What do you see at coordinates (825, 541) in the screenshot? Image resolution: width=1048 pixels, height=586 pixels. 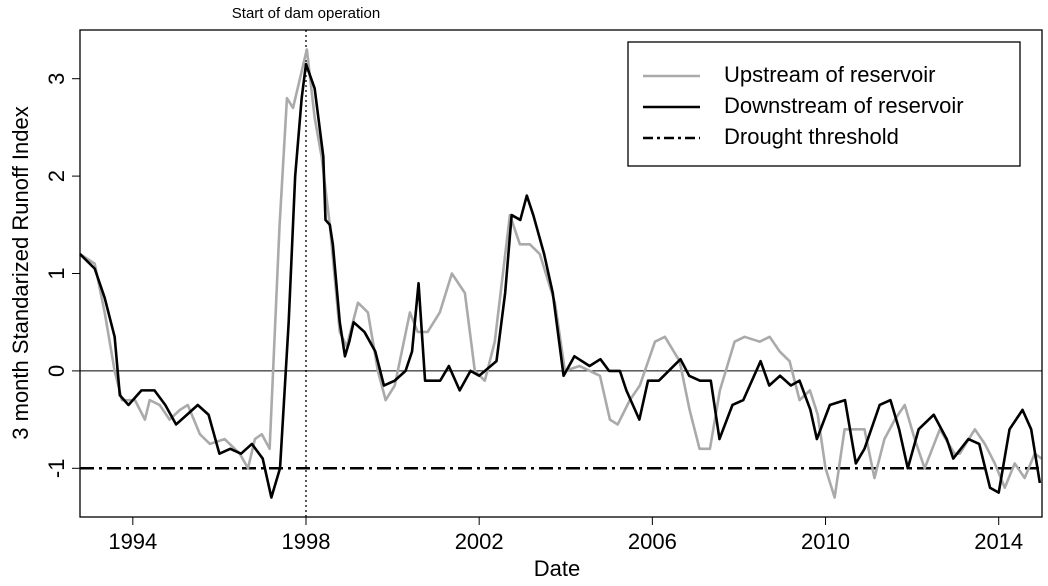 I see `x-tick-label: 2010` at bounding box center [825, 541].